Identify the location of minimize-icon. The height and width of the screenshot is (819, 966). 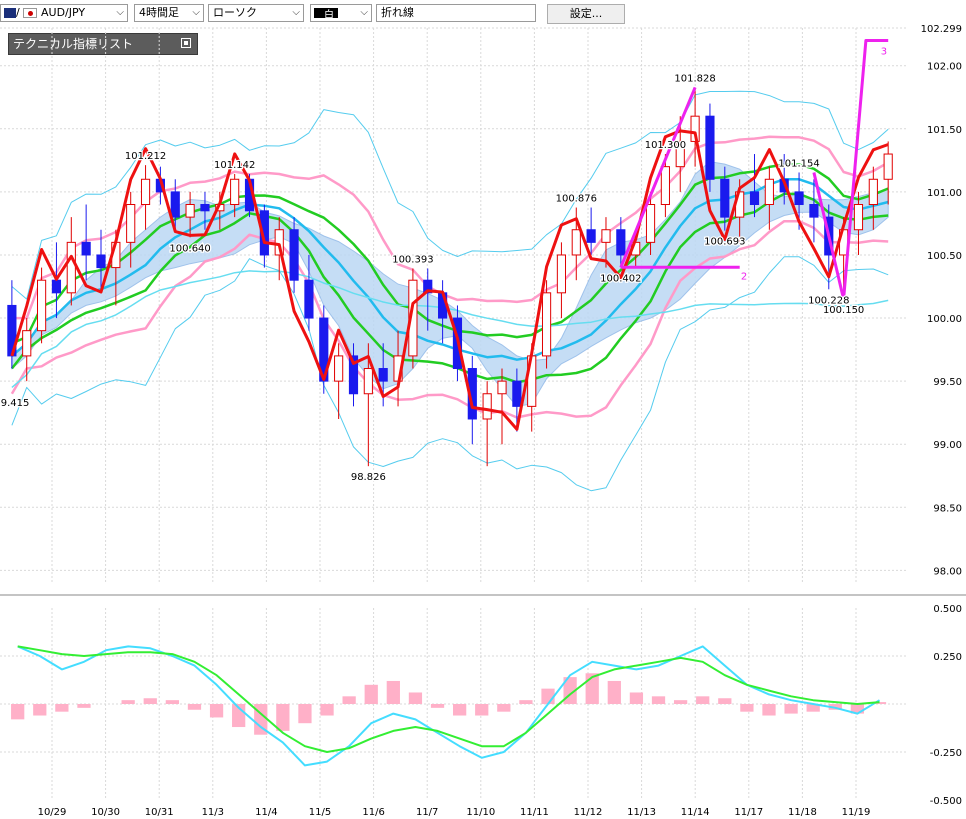
(186, 43).